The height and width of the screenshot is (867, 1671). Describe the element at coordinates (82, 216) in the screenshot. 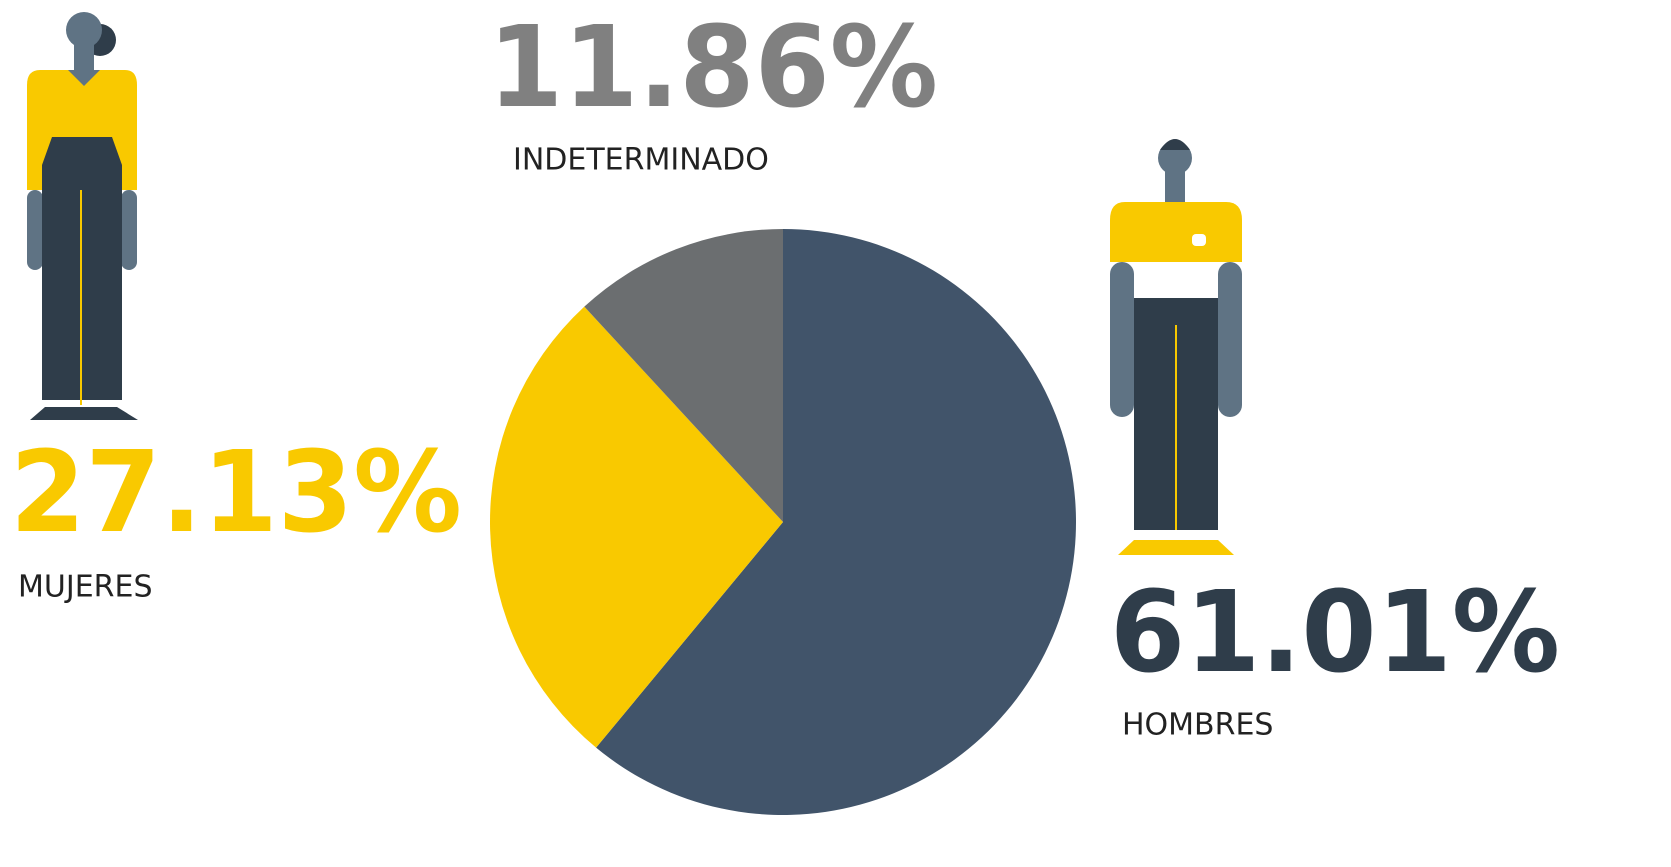

I see `woman-figure` at that location.